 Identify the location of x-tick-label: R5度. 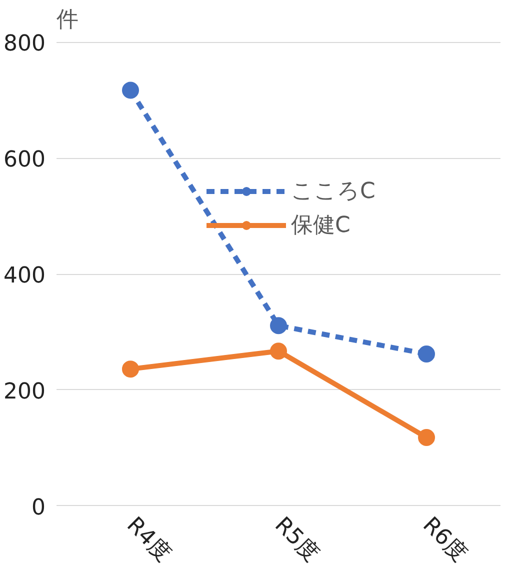
(297, 539).